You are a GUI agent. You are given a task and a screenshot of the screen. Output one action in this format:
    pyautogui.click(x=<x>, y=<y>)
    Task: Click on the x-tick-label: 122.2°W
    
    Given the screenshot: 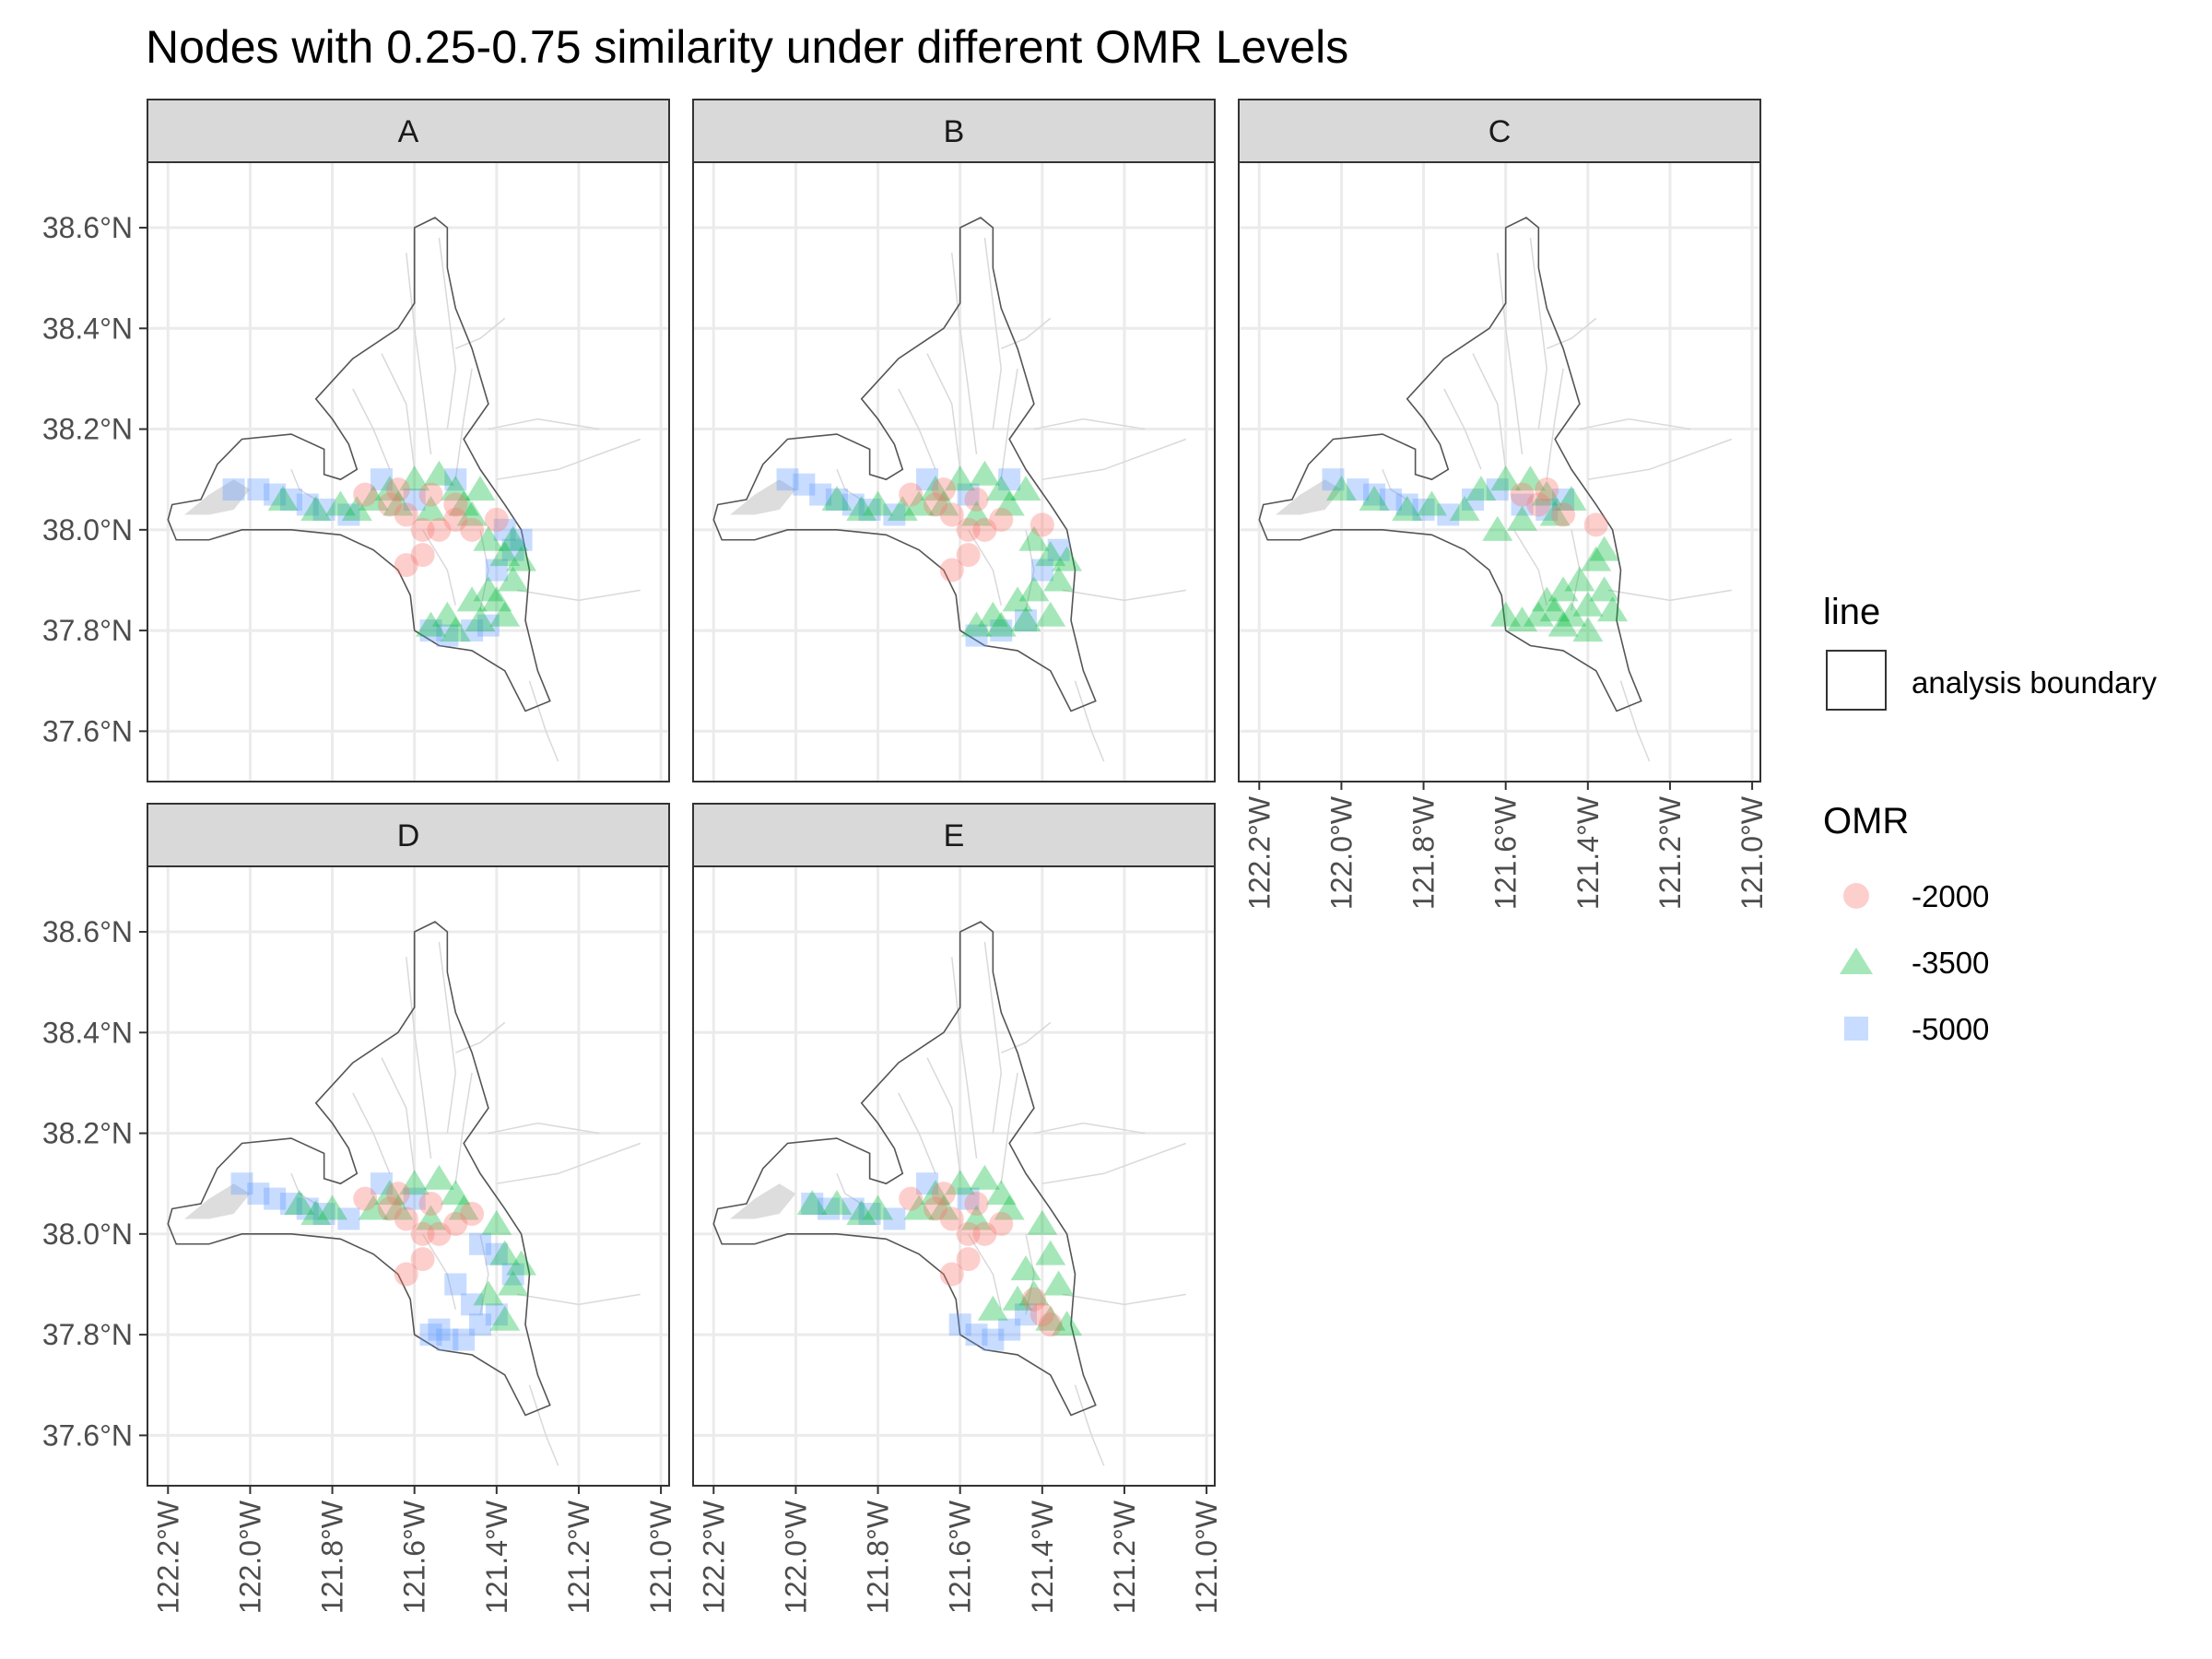 What is the action you would take?
    pyautogui.click(x=167, y=1557)
    